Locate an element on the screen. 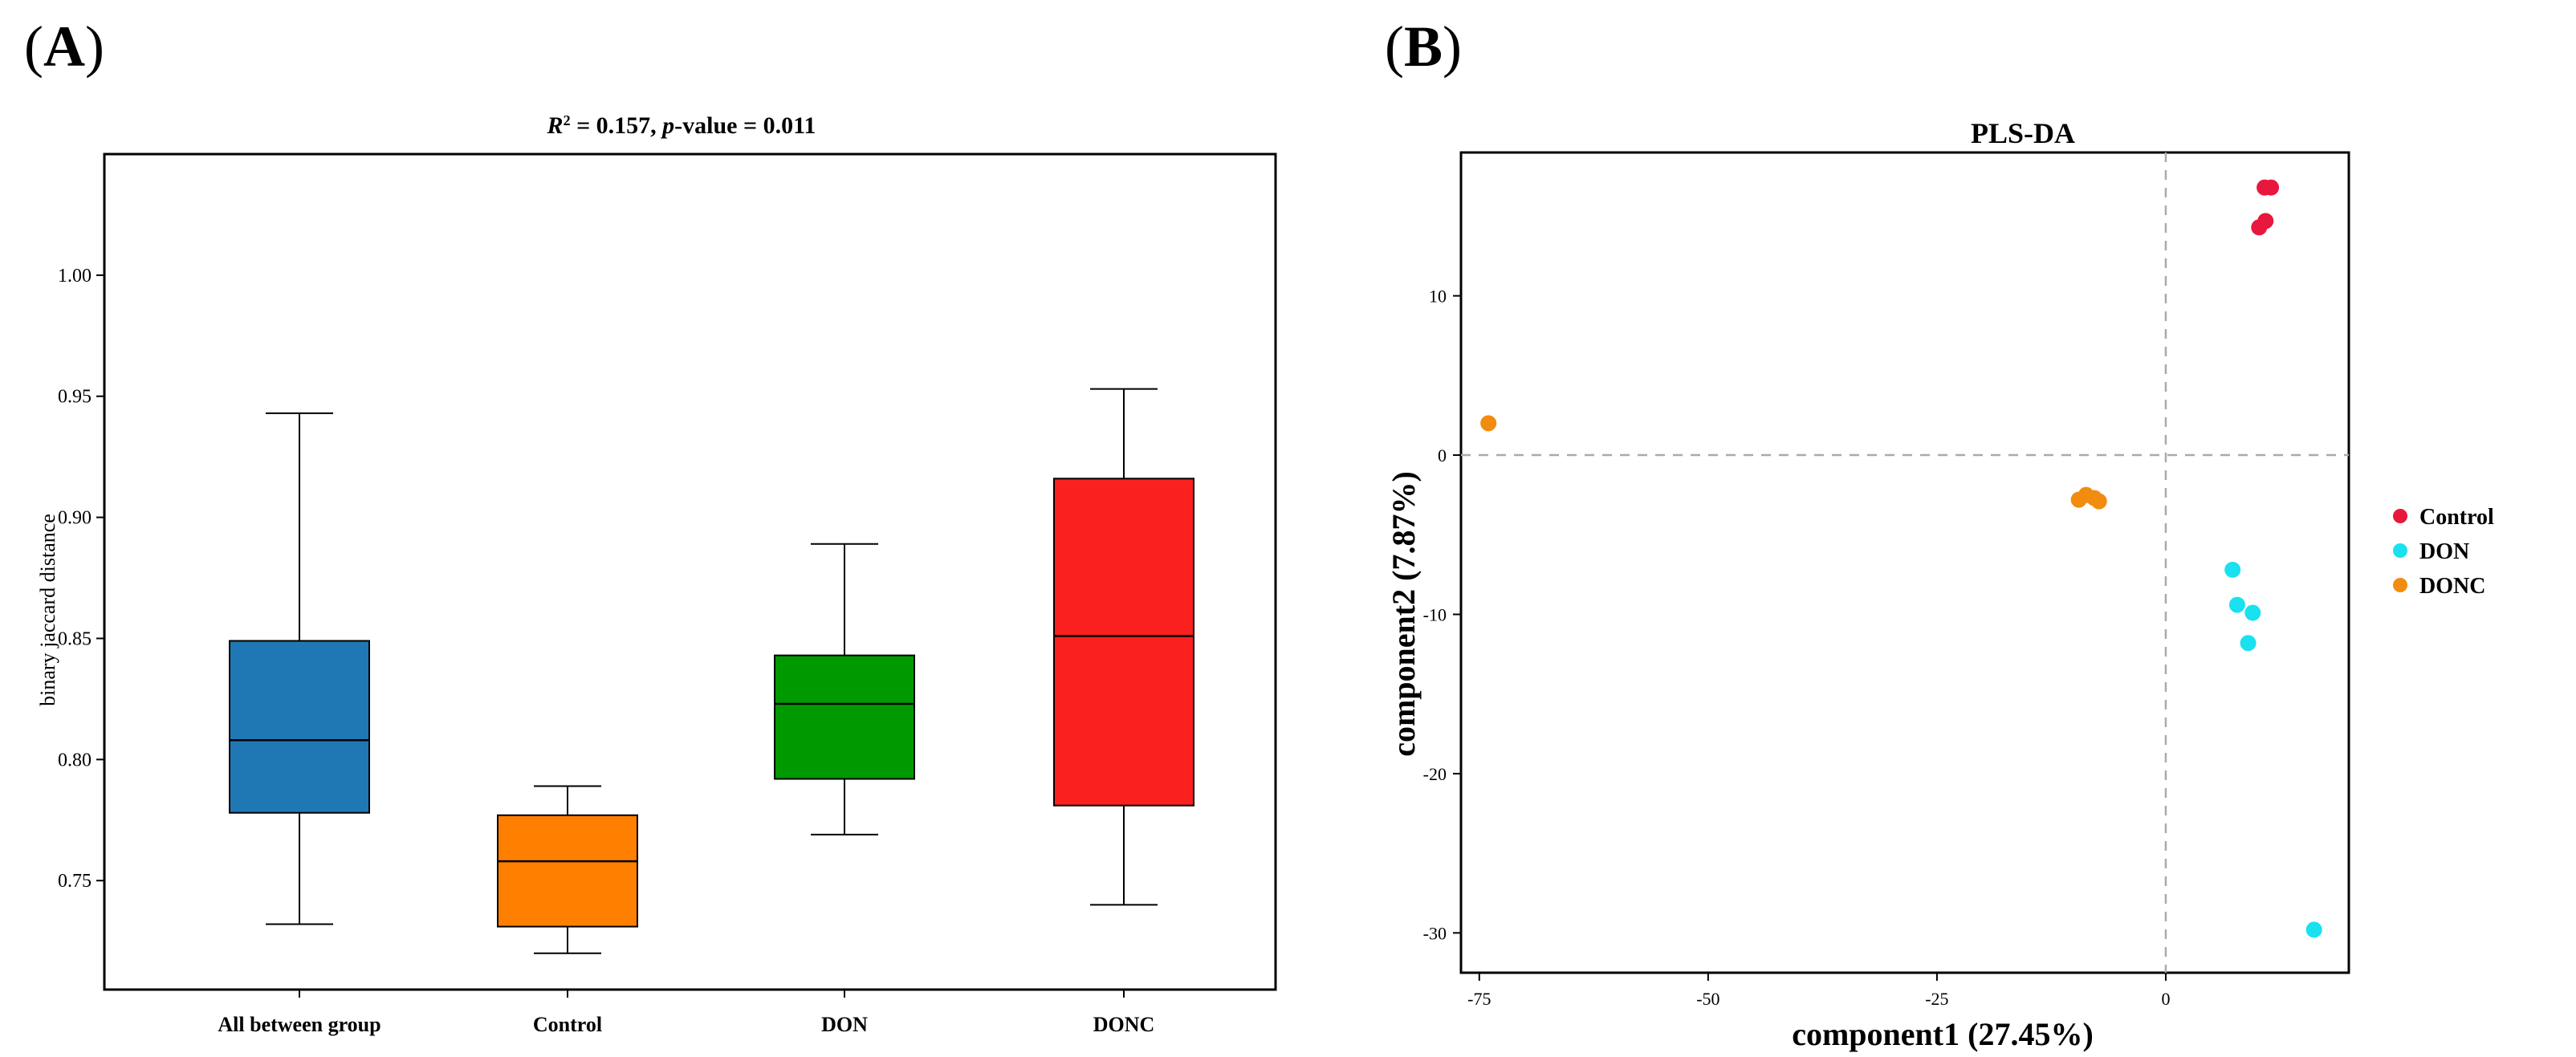  box-don is located at coordinates (844, 689).